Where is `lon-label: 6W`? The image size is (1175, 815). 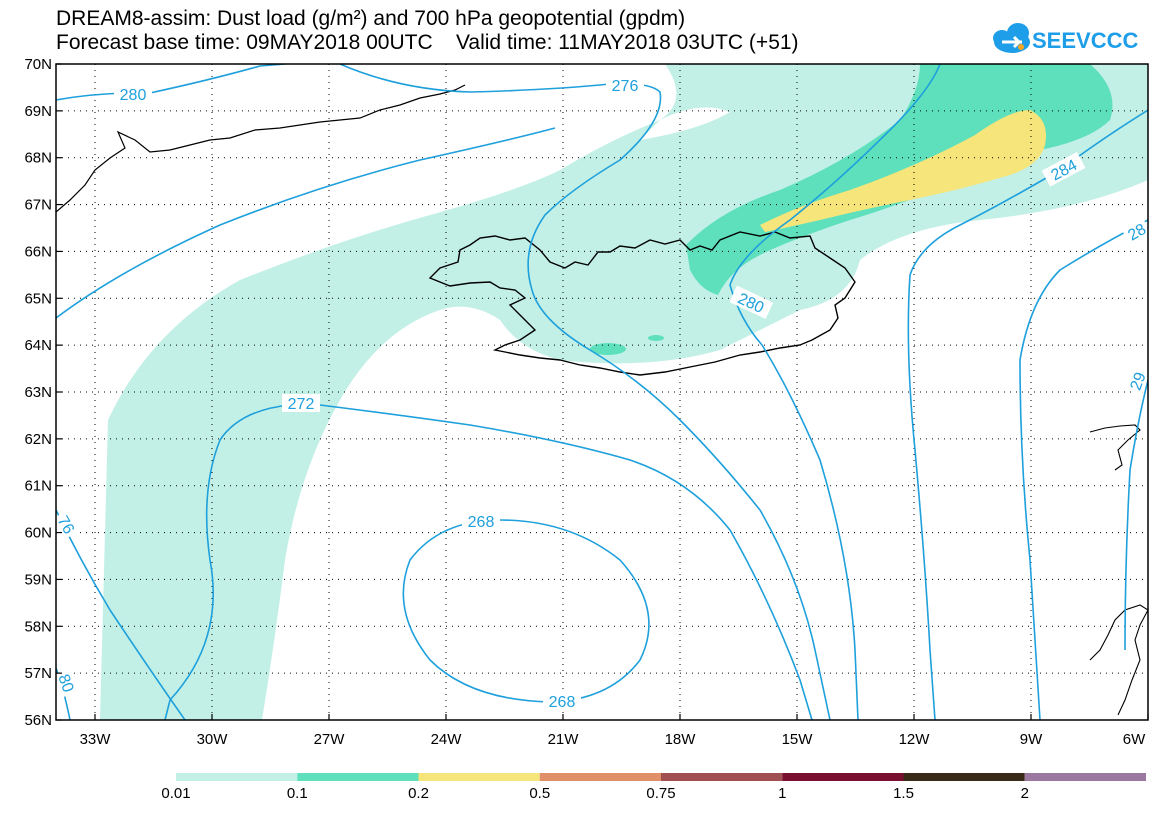
lon-label: 6W is located at coordinates (1134, 739).